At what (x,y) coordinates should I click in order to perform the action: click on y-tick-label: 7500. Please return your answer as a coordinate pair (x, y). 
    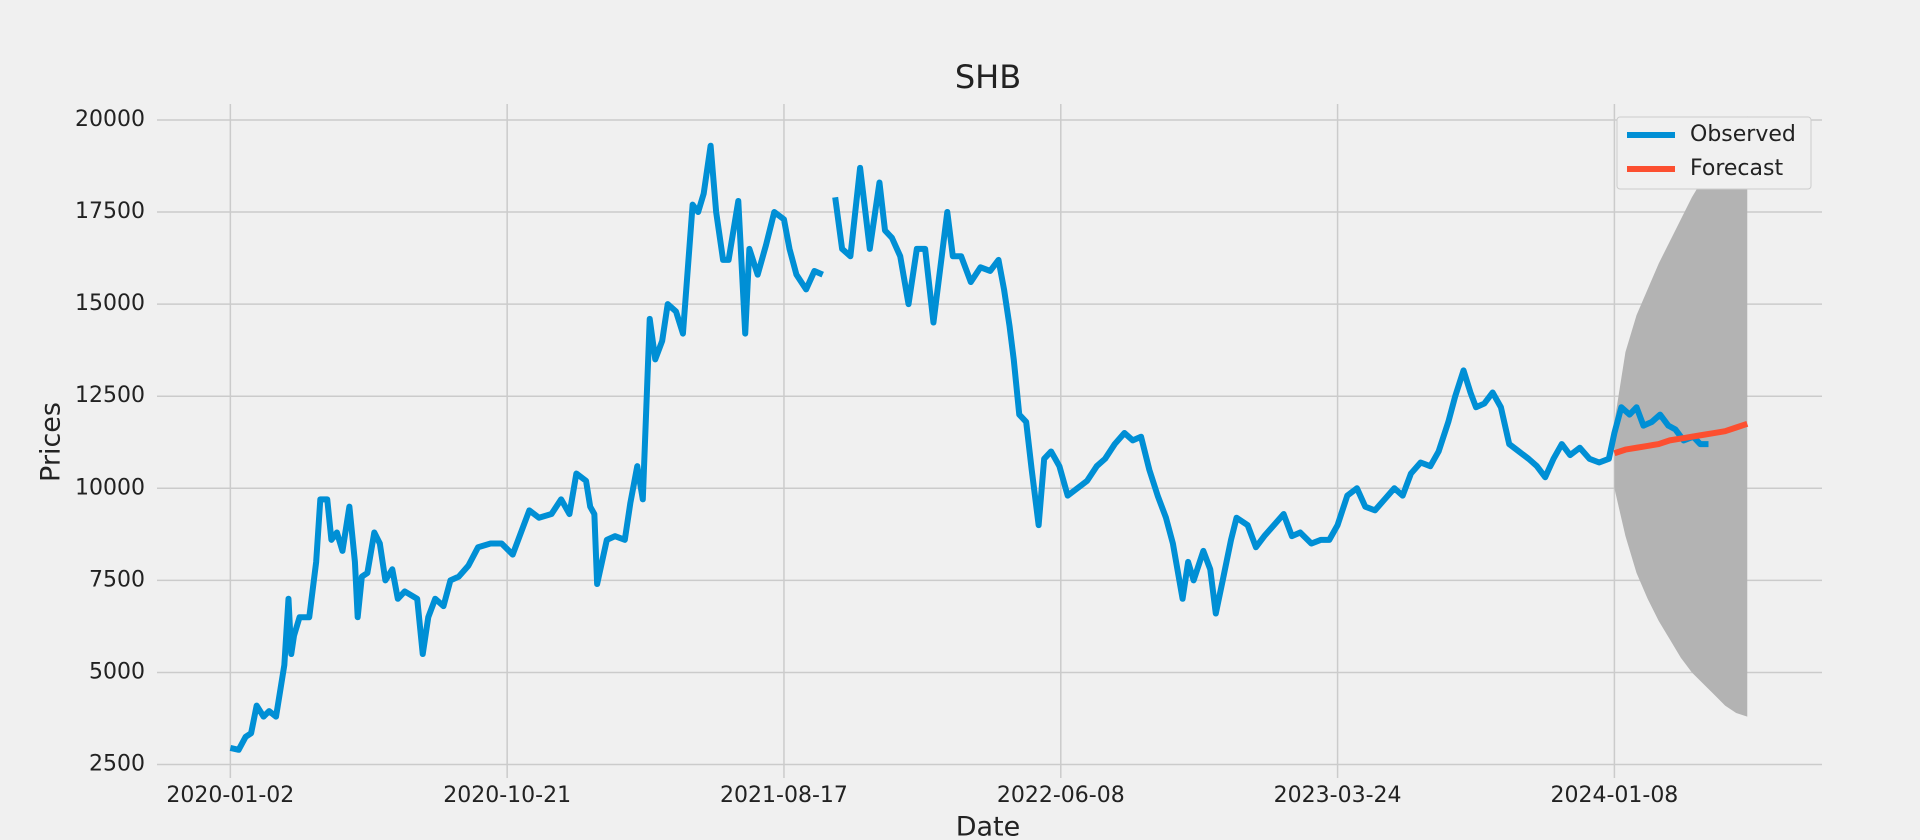
    Looking at the image, I should click on (117, 579).